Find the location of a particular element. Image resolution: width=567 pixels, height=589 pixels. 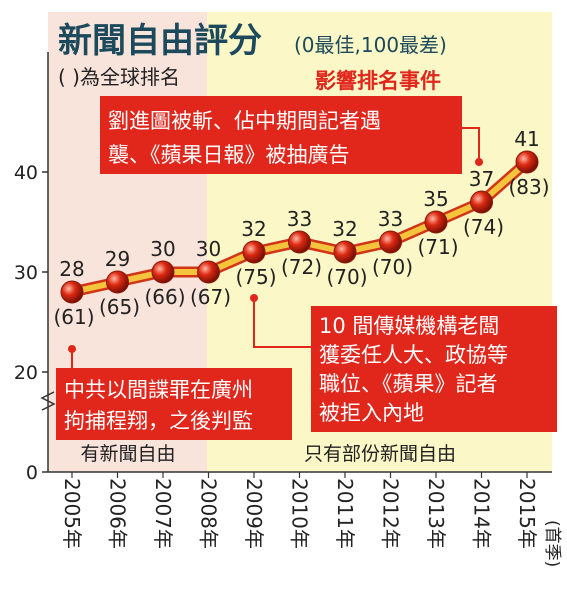

x-note: (首季) is located at coordinates (552, 543).